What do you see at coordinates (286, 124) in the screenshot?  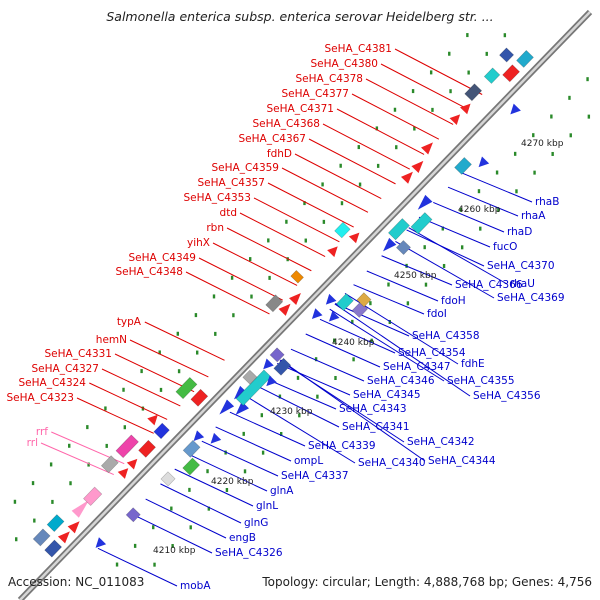 I see `gene-label: SeHA_C4368` at bounding box center [286, 124].